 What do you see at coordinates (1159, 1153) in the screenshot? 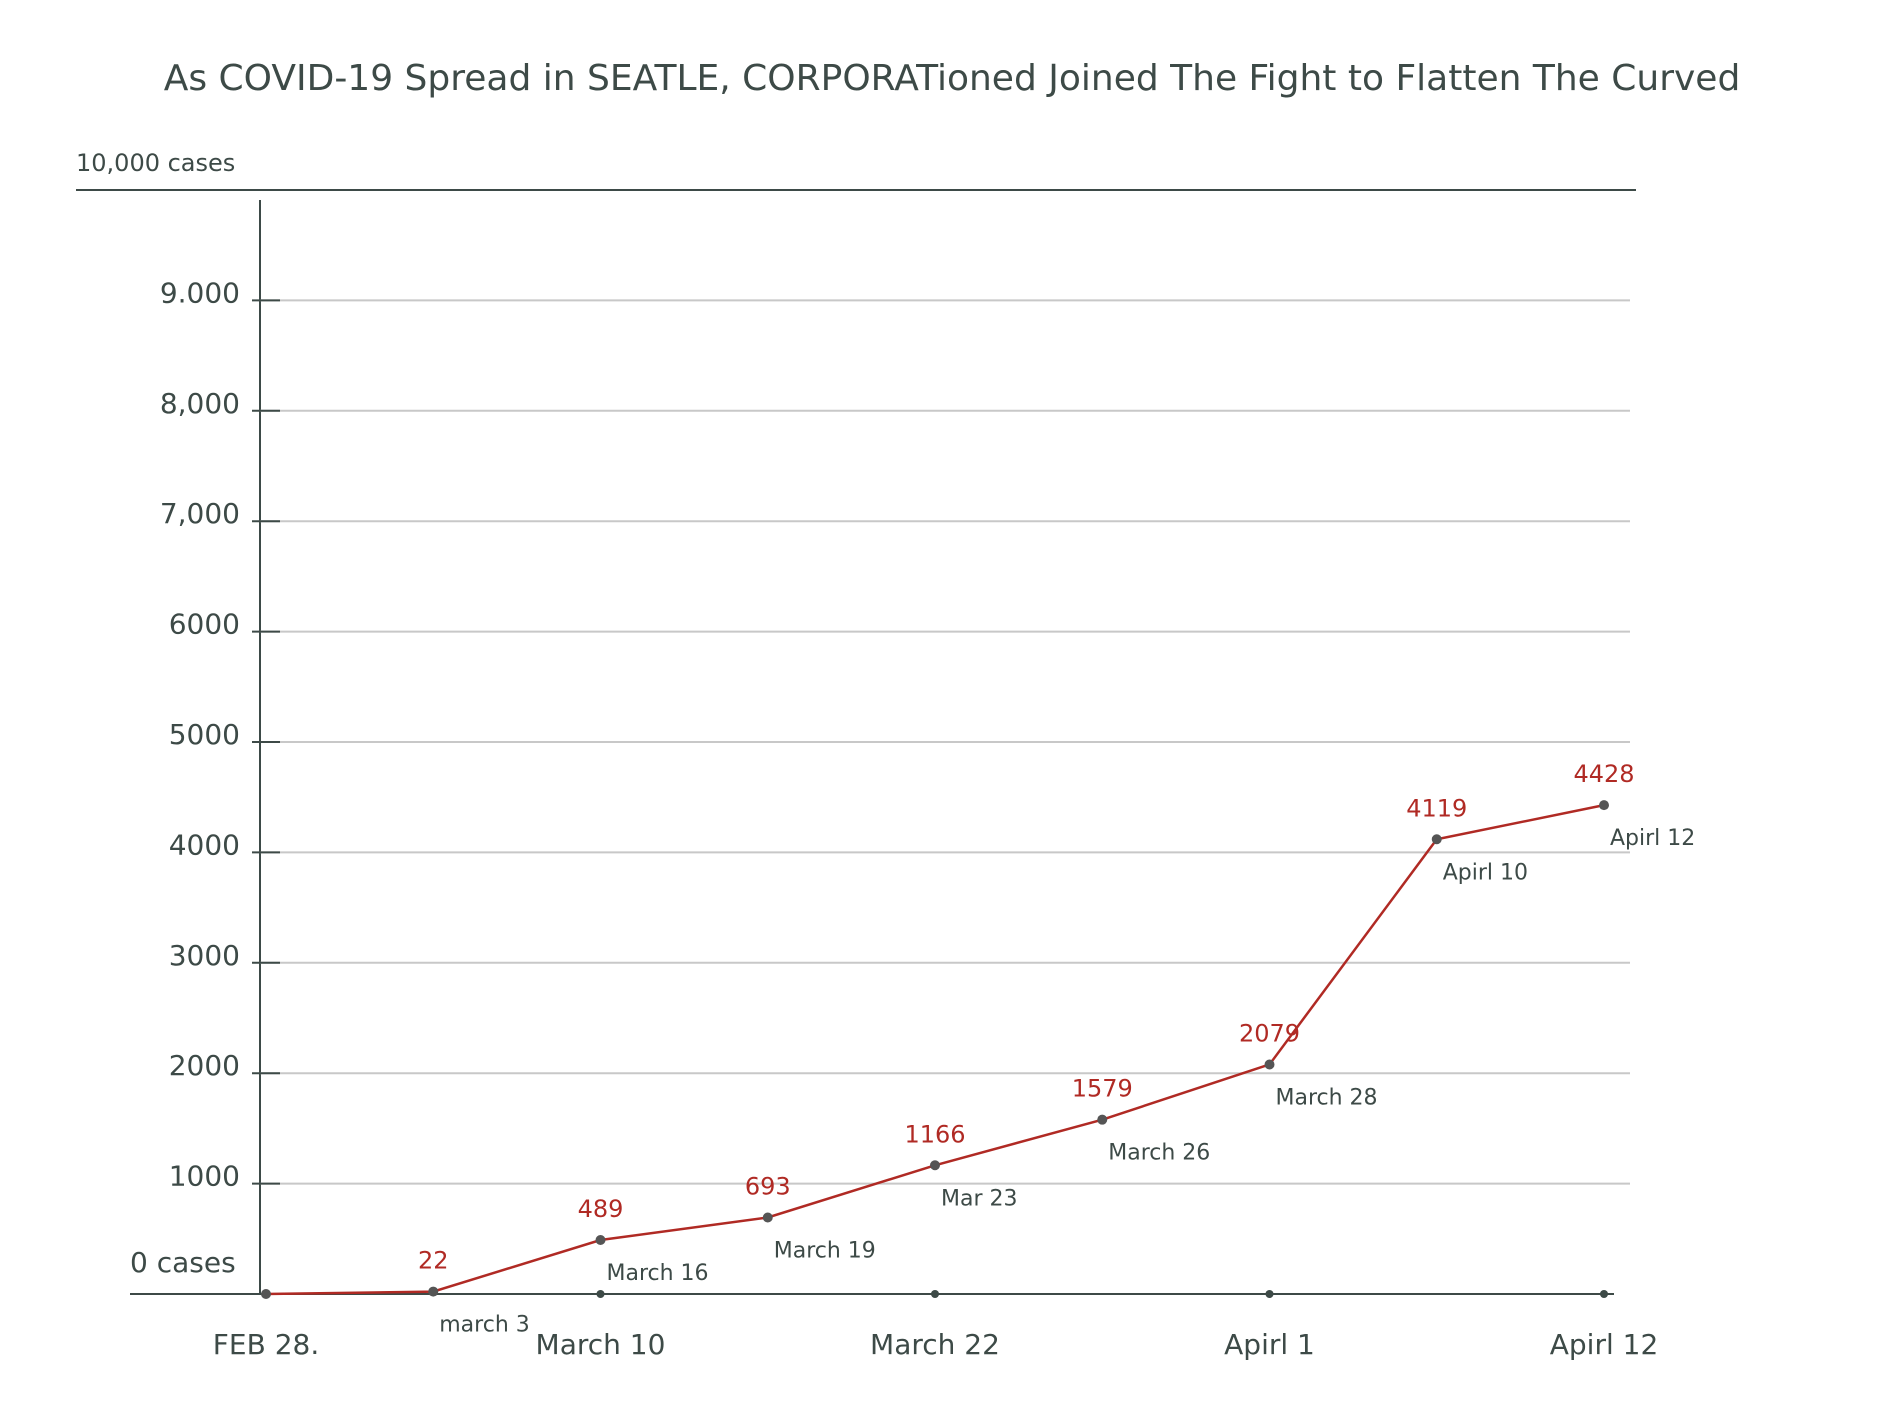
I see `point-date-label: March 26` at bounding box center [1159, 1153].